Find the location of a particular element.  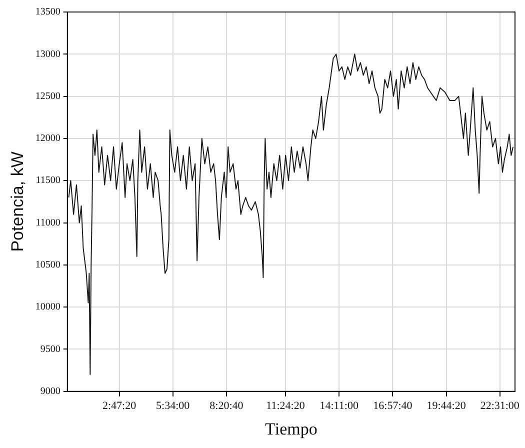

y-tick-label: 13500 is located at coordinates (47, 12).